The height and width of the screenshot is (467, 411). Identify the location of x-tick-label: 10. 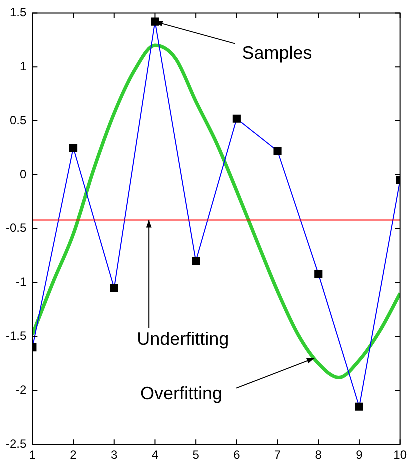
(401, 455).